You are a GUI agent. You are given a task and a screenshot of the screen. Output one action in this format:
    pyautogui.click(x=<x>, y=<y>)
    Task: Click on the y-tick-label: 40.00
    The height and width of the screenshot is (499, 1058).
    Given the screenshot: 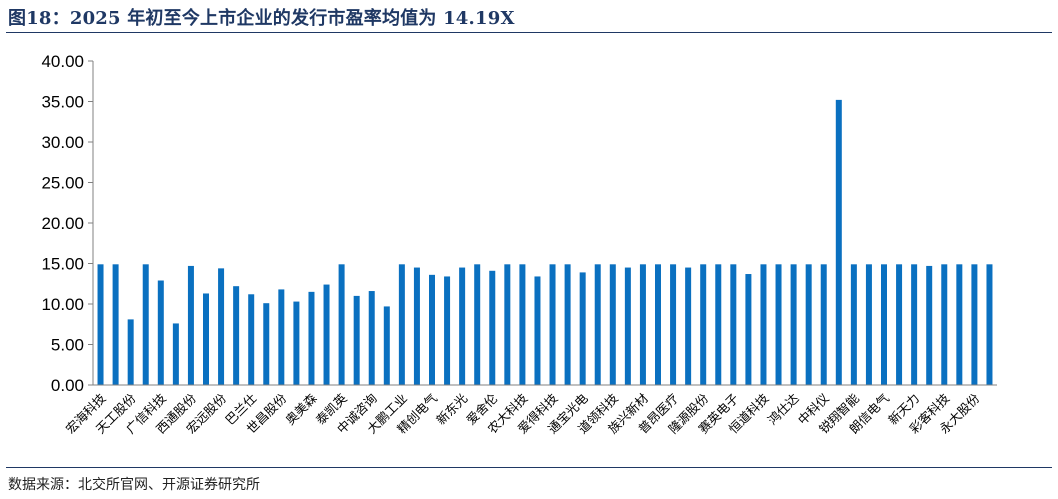 What is the action you would take?
    pyautogui.click(x=62, y=61)
    